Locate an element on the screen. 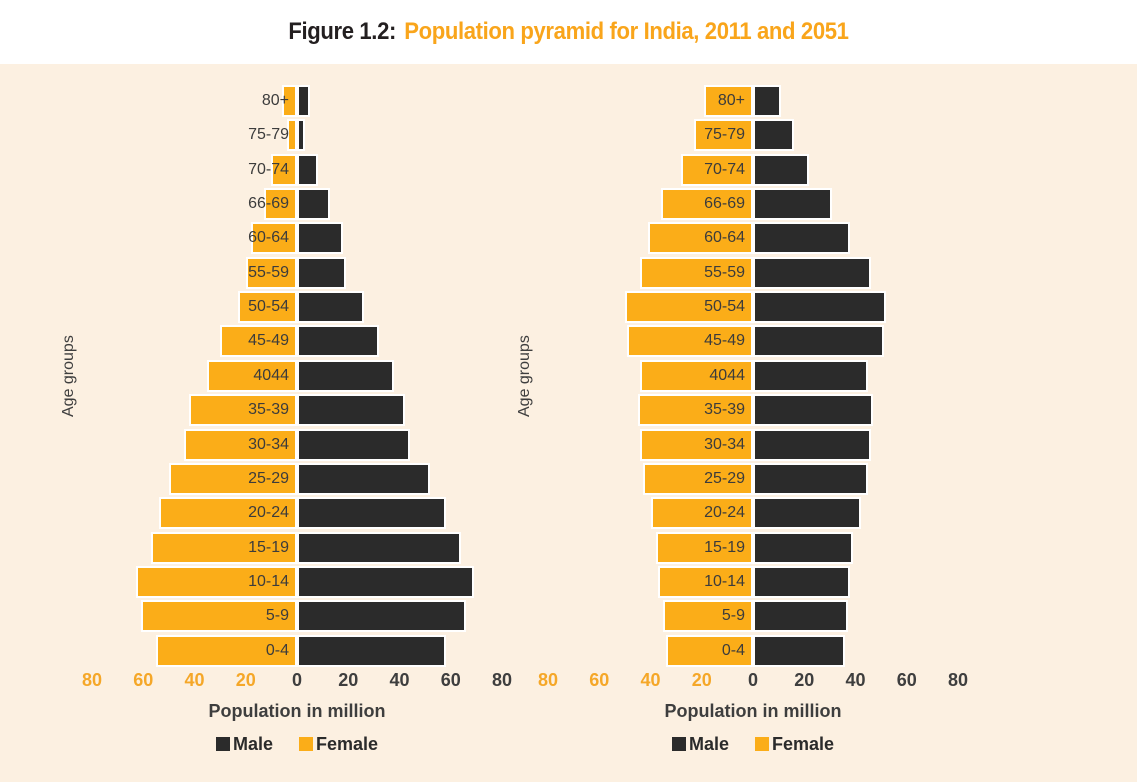 The height and width of the screenshot is (782, 1137). age-group-label: 75-79 is located at coordinates (268, 135).